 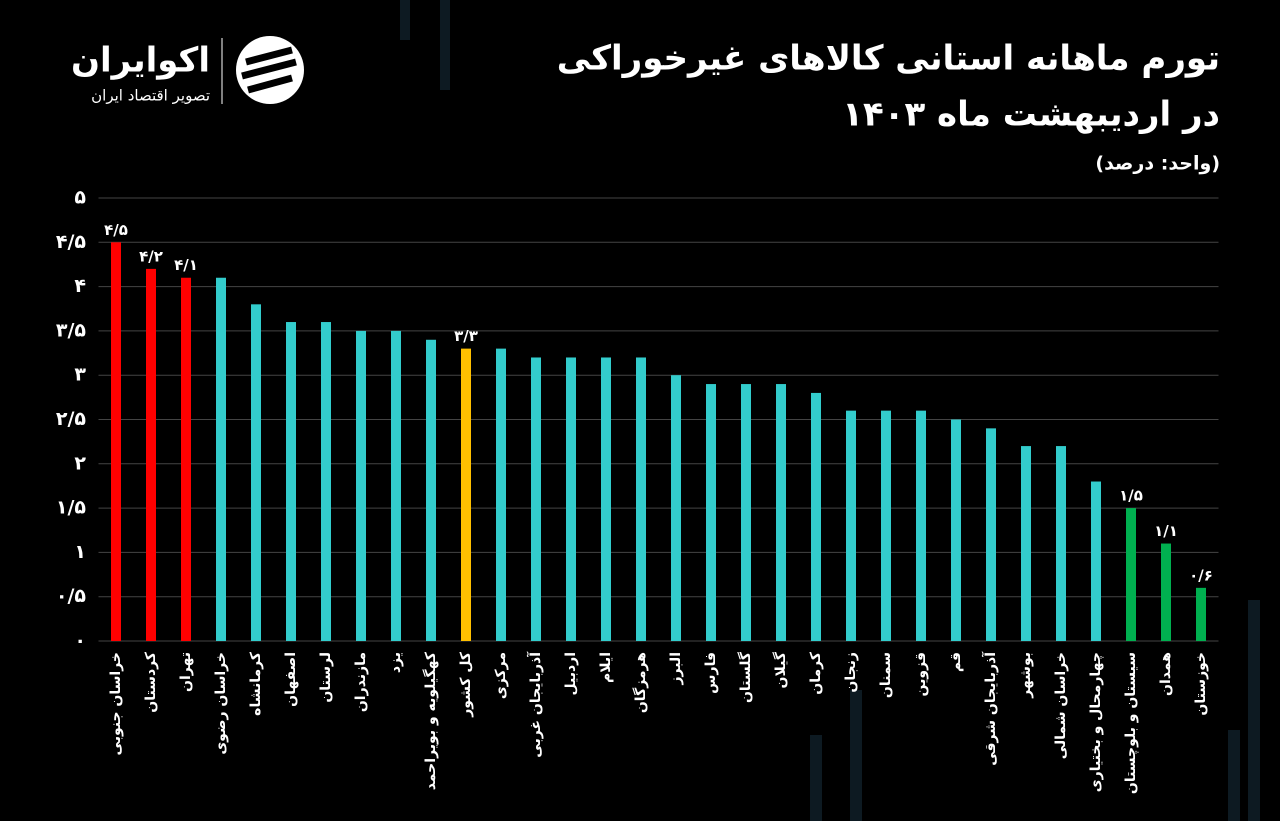 What do you see at coordinates (116, 230) in the screenshot?
I see `value-label: ۴/۵` at bounding box center [116, 230].